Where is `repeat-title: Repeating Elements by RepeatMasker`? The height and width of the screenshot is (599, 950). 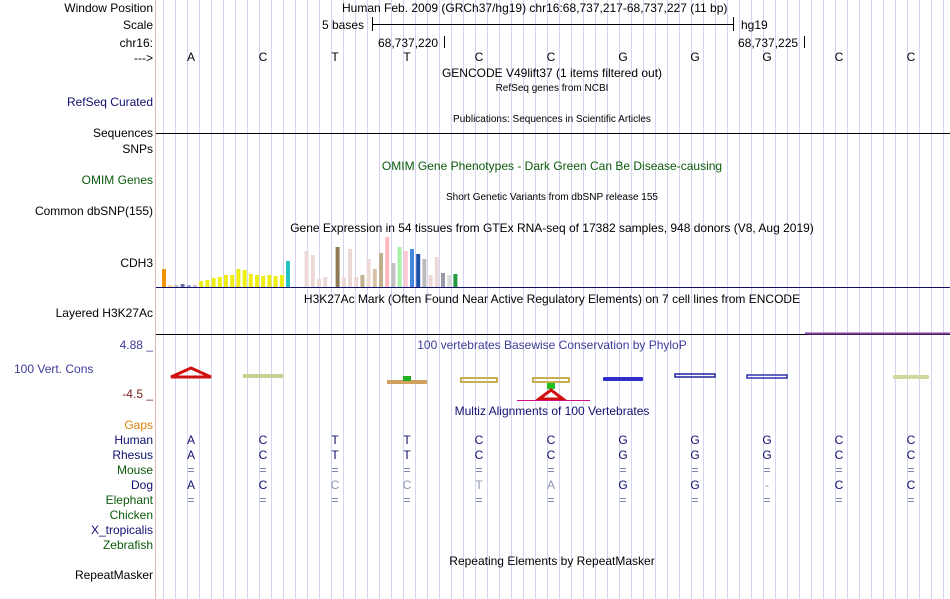
repeat-title: Repeating Elements by RepeatMasker is located at coordinates (552, 561).